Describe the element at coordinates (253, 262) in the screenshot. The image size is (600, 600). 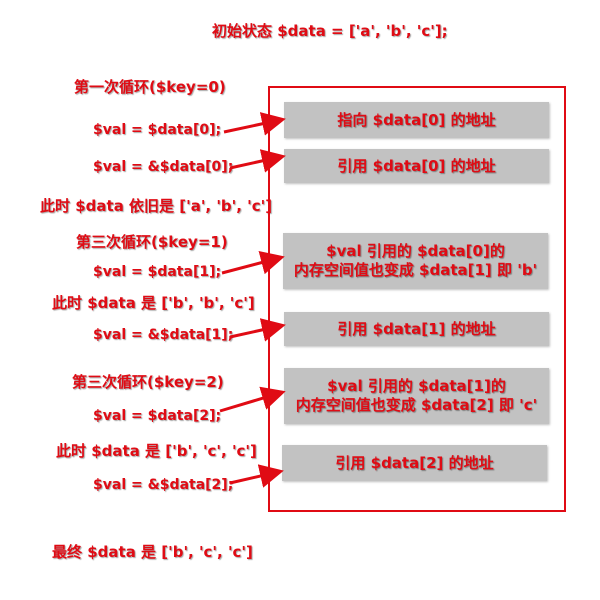
I see `arrow-assign-to-data0-becomes-b` at that location.